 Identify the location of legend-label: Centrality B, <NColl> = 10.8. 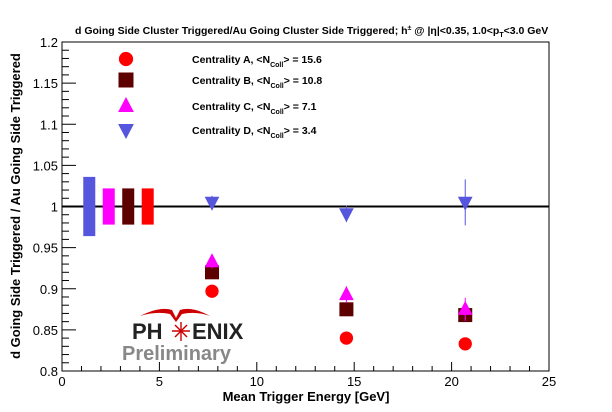
(257, 82).